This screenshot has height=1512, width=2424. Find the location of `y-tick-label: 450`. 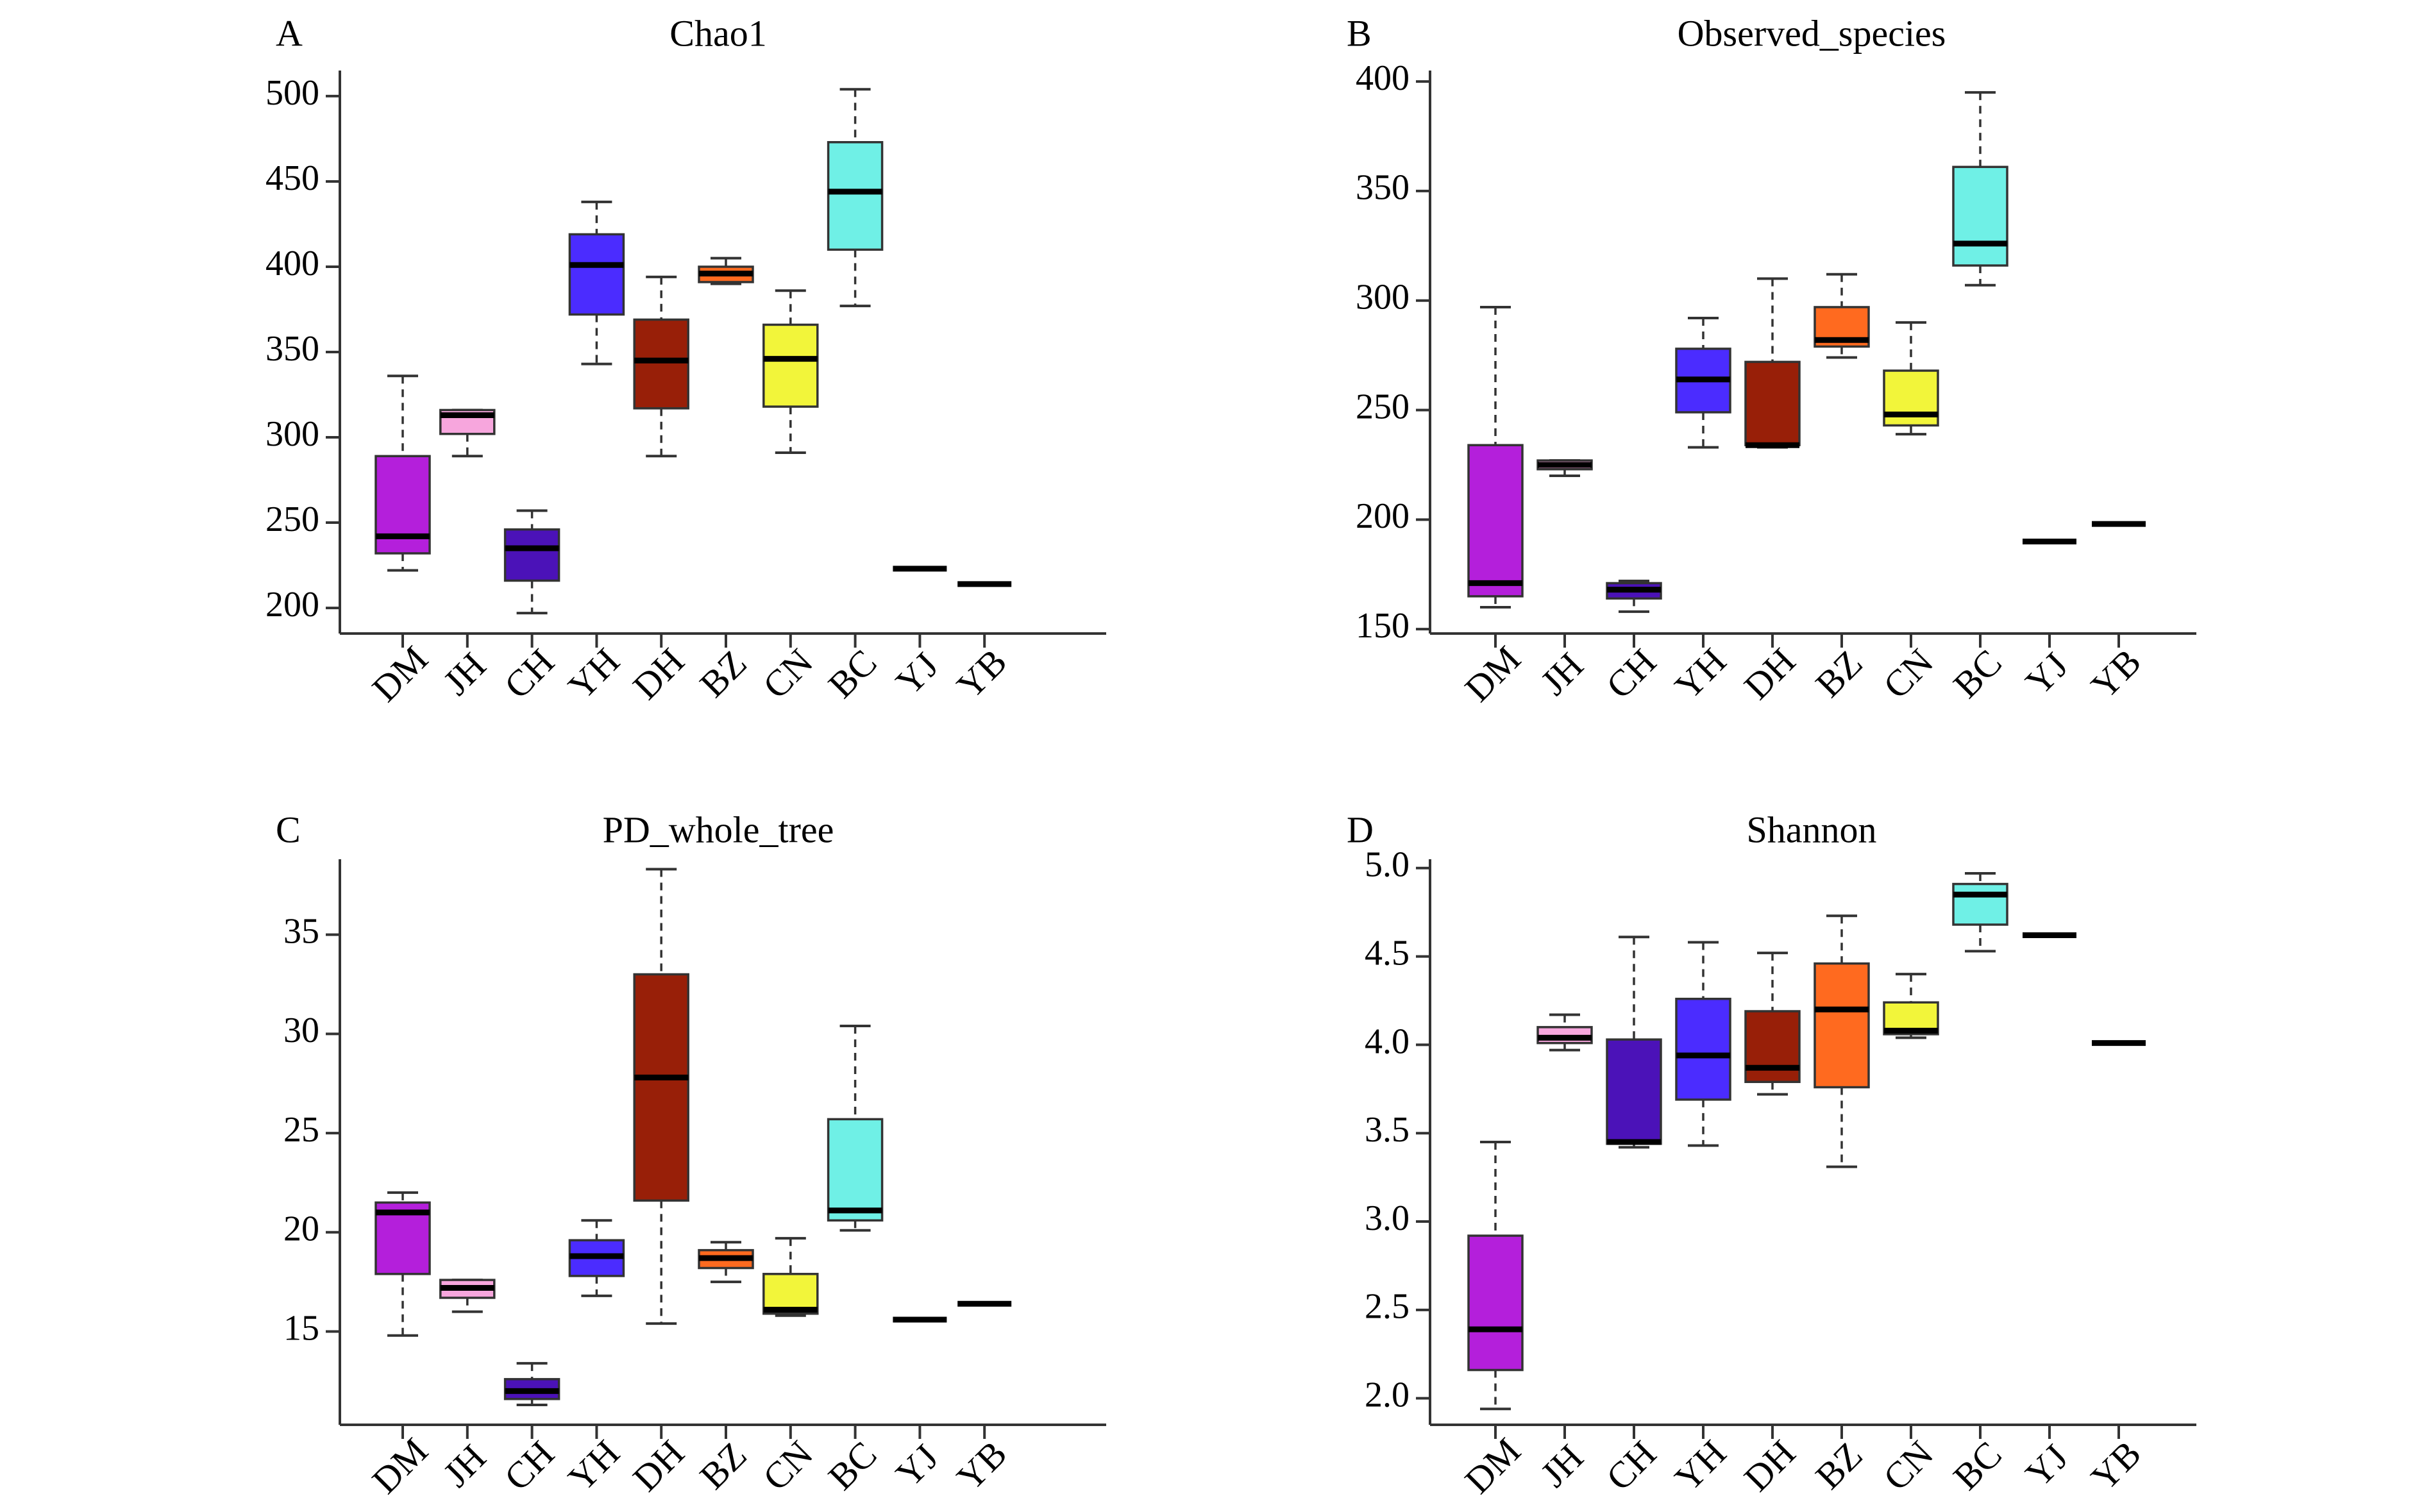

y-tick-label: 450 is located at coordinates (292, 178).